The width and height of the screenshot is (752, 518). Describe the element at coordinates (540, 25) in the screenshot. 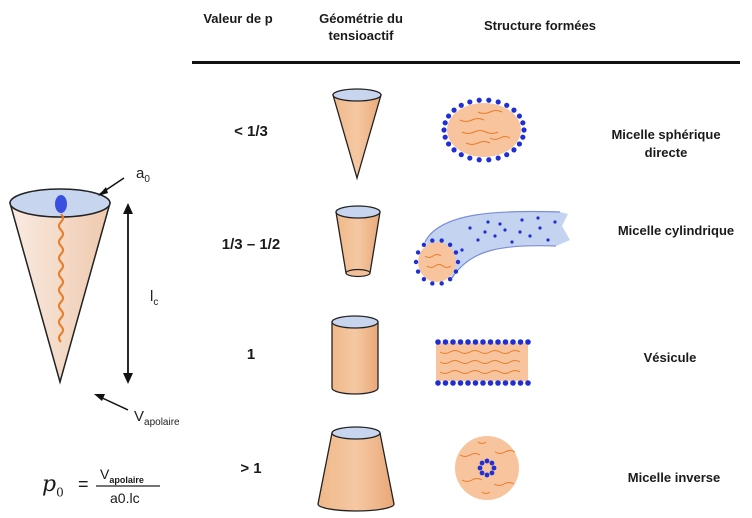

I see `header-structure: Structure formées` at that location.